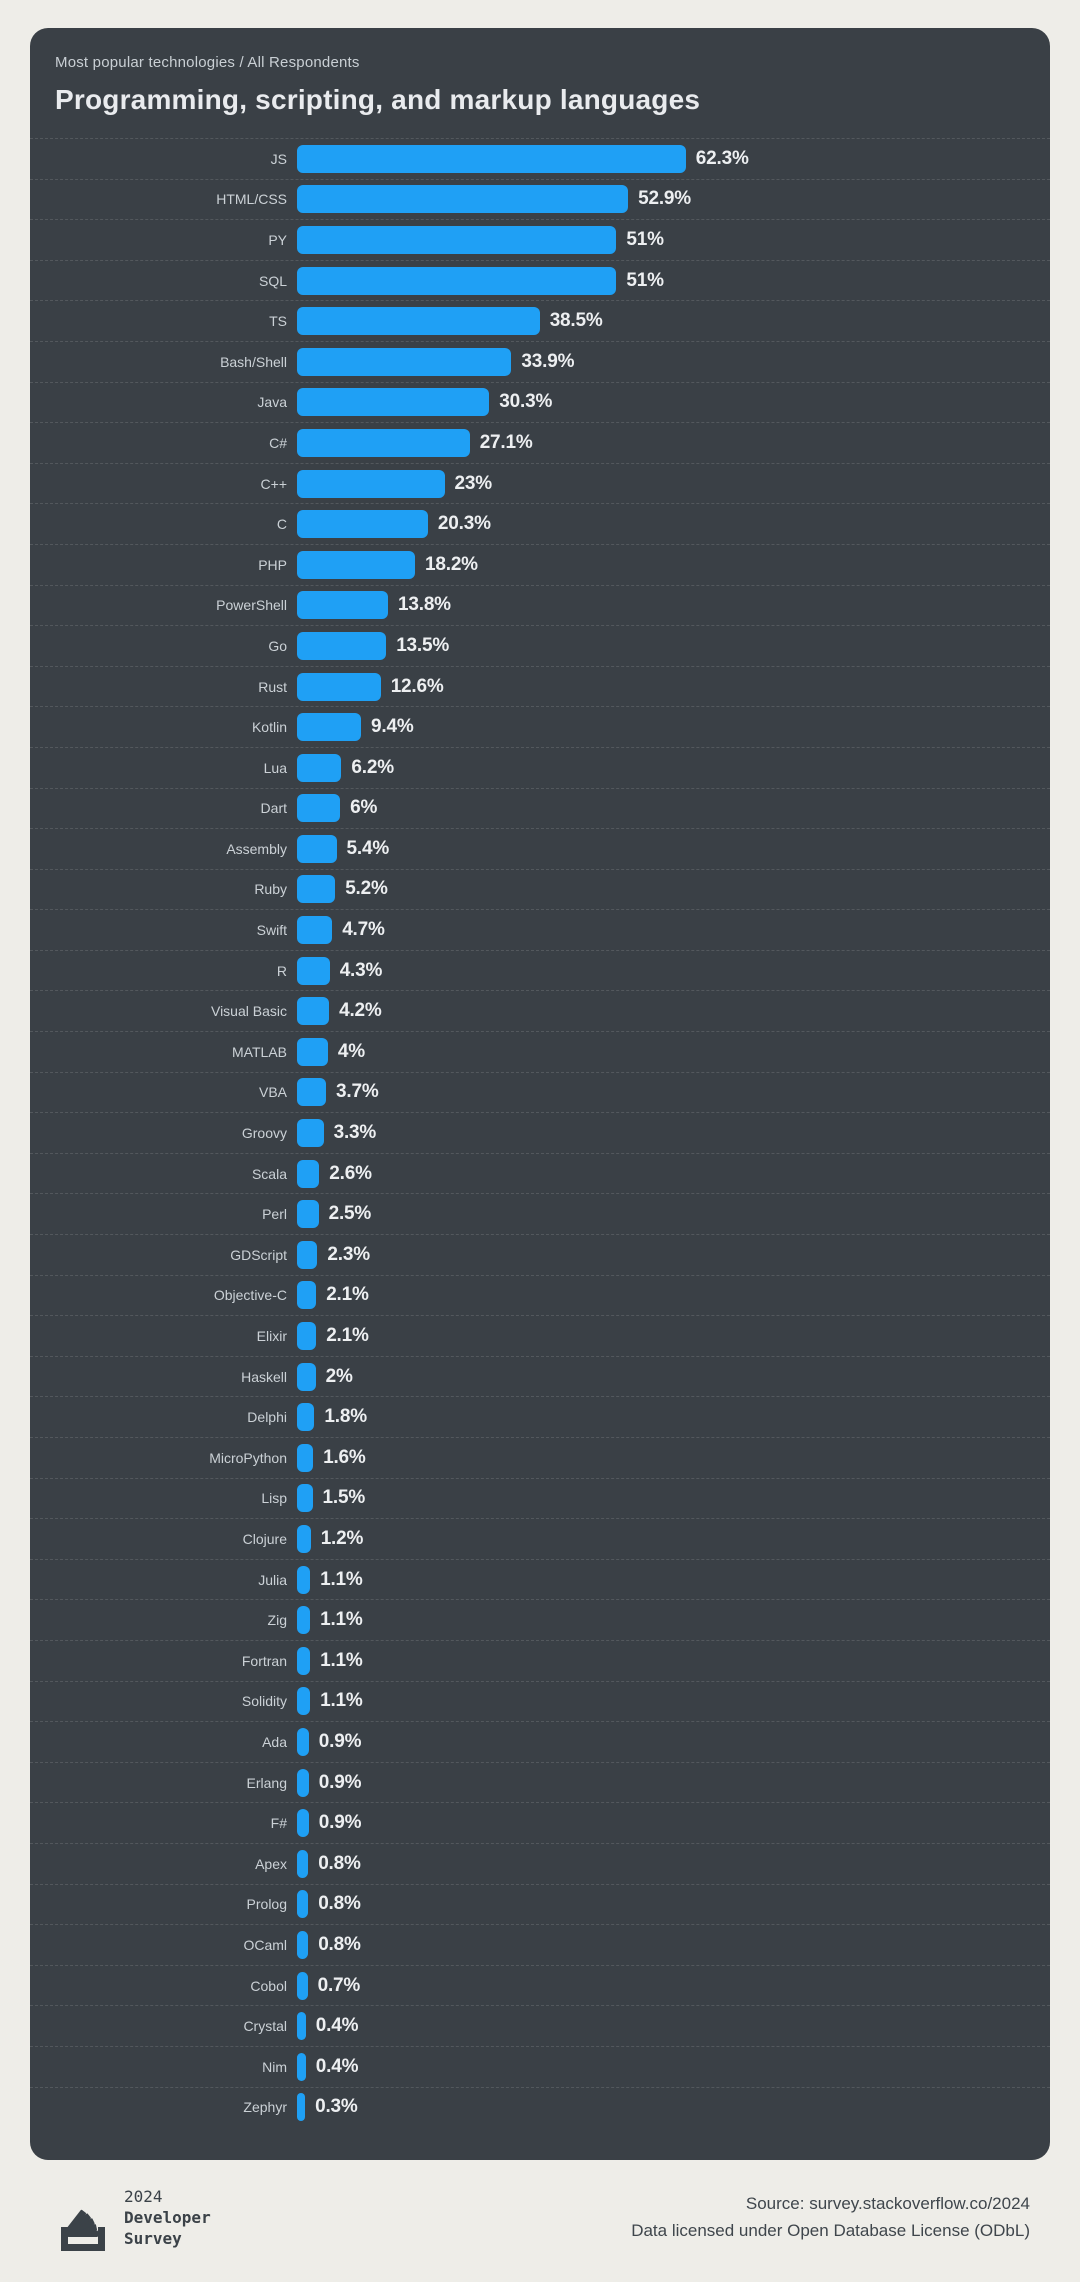 Image resolution: width=1080 pixels, height=2282 pixels. What do you see at coordinates (424, 605) in the screenshot?
I see `value-label: 13.8%` at bounding box center [424, 605].